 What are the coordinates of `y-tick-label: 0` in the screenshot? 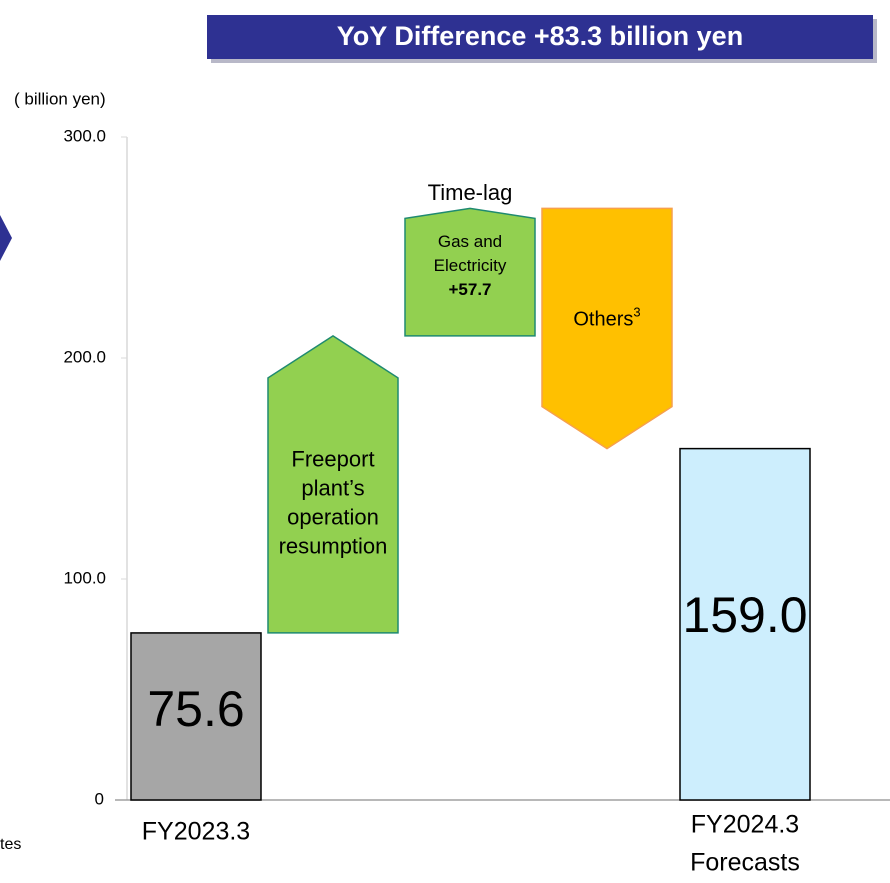 It's located at (99, 798).